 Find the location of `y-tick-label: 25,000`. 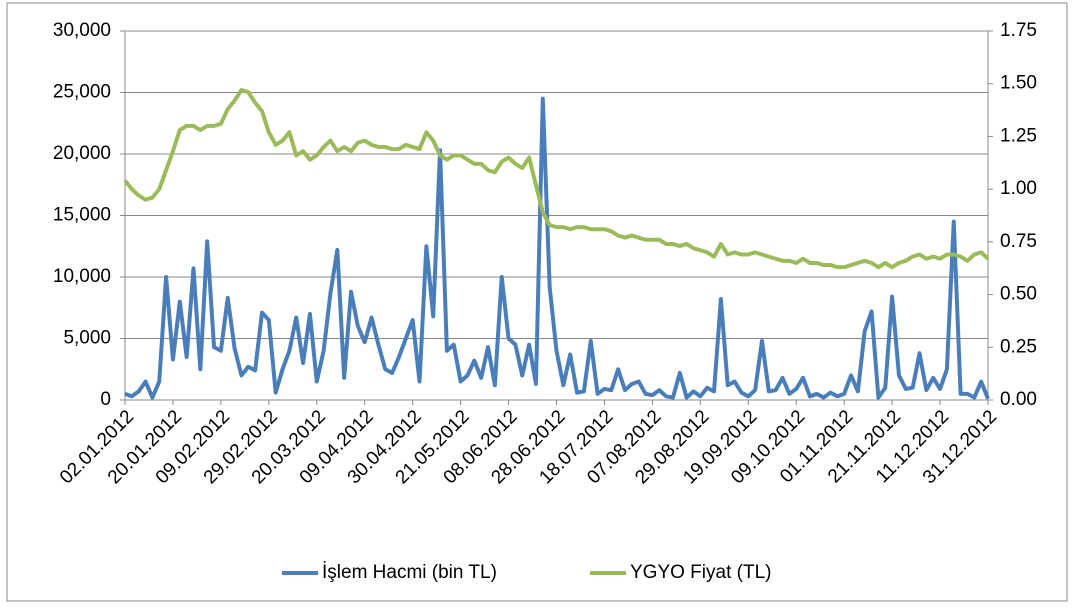

y-tick-label: 25,000 is located at coordinates (82, 92).